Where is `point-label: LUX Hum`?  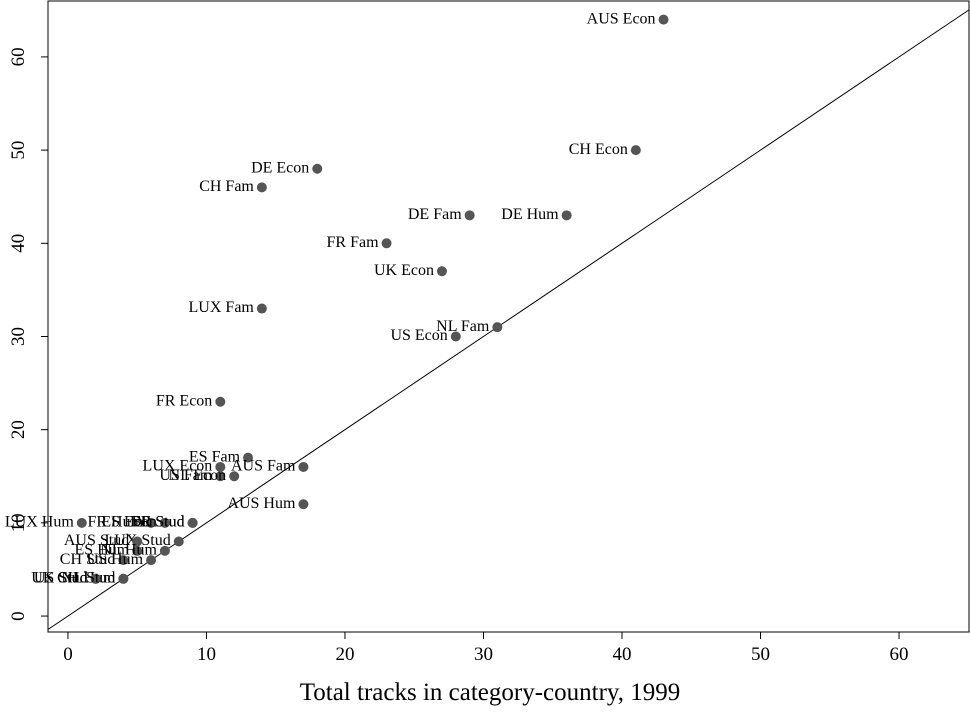
point-label: LUX Hum is located at coordinates (39, 522).